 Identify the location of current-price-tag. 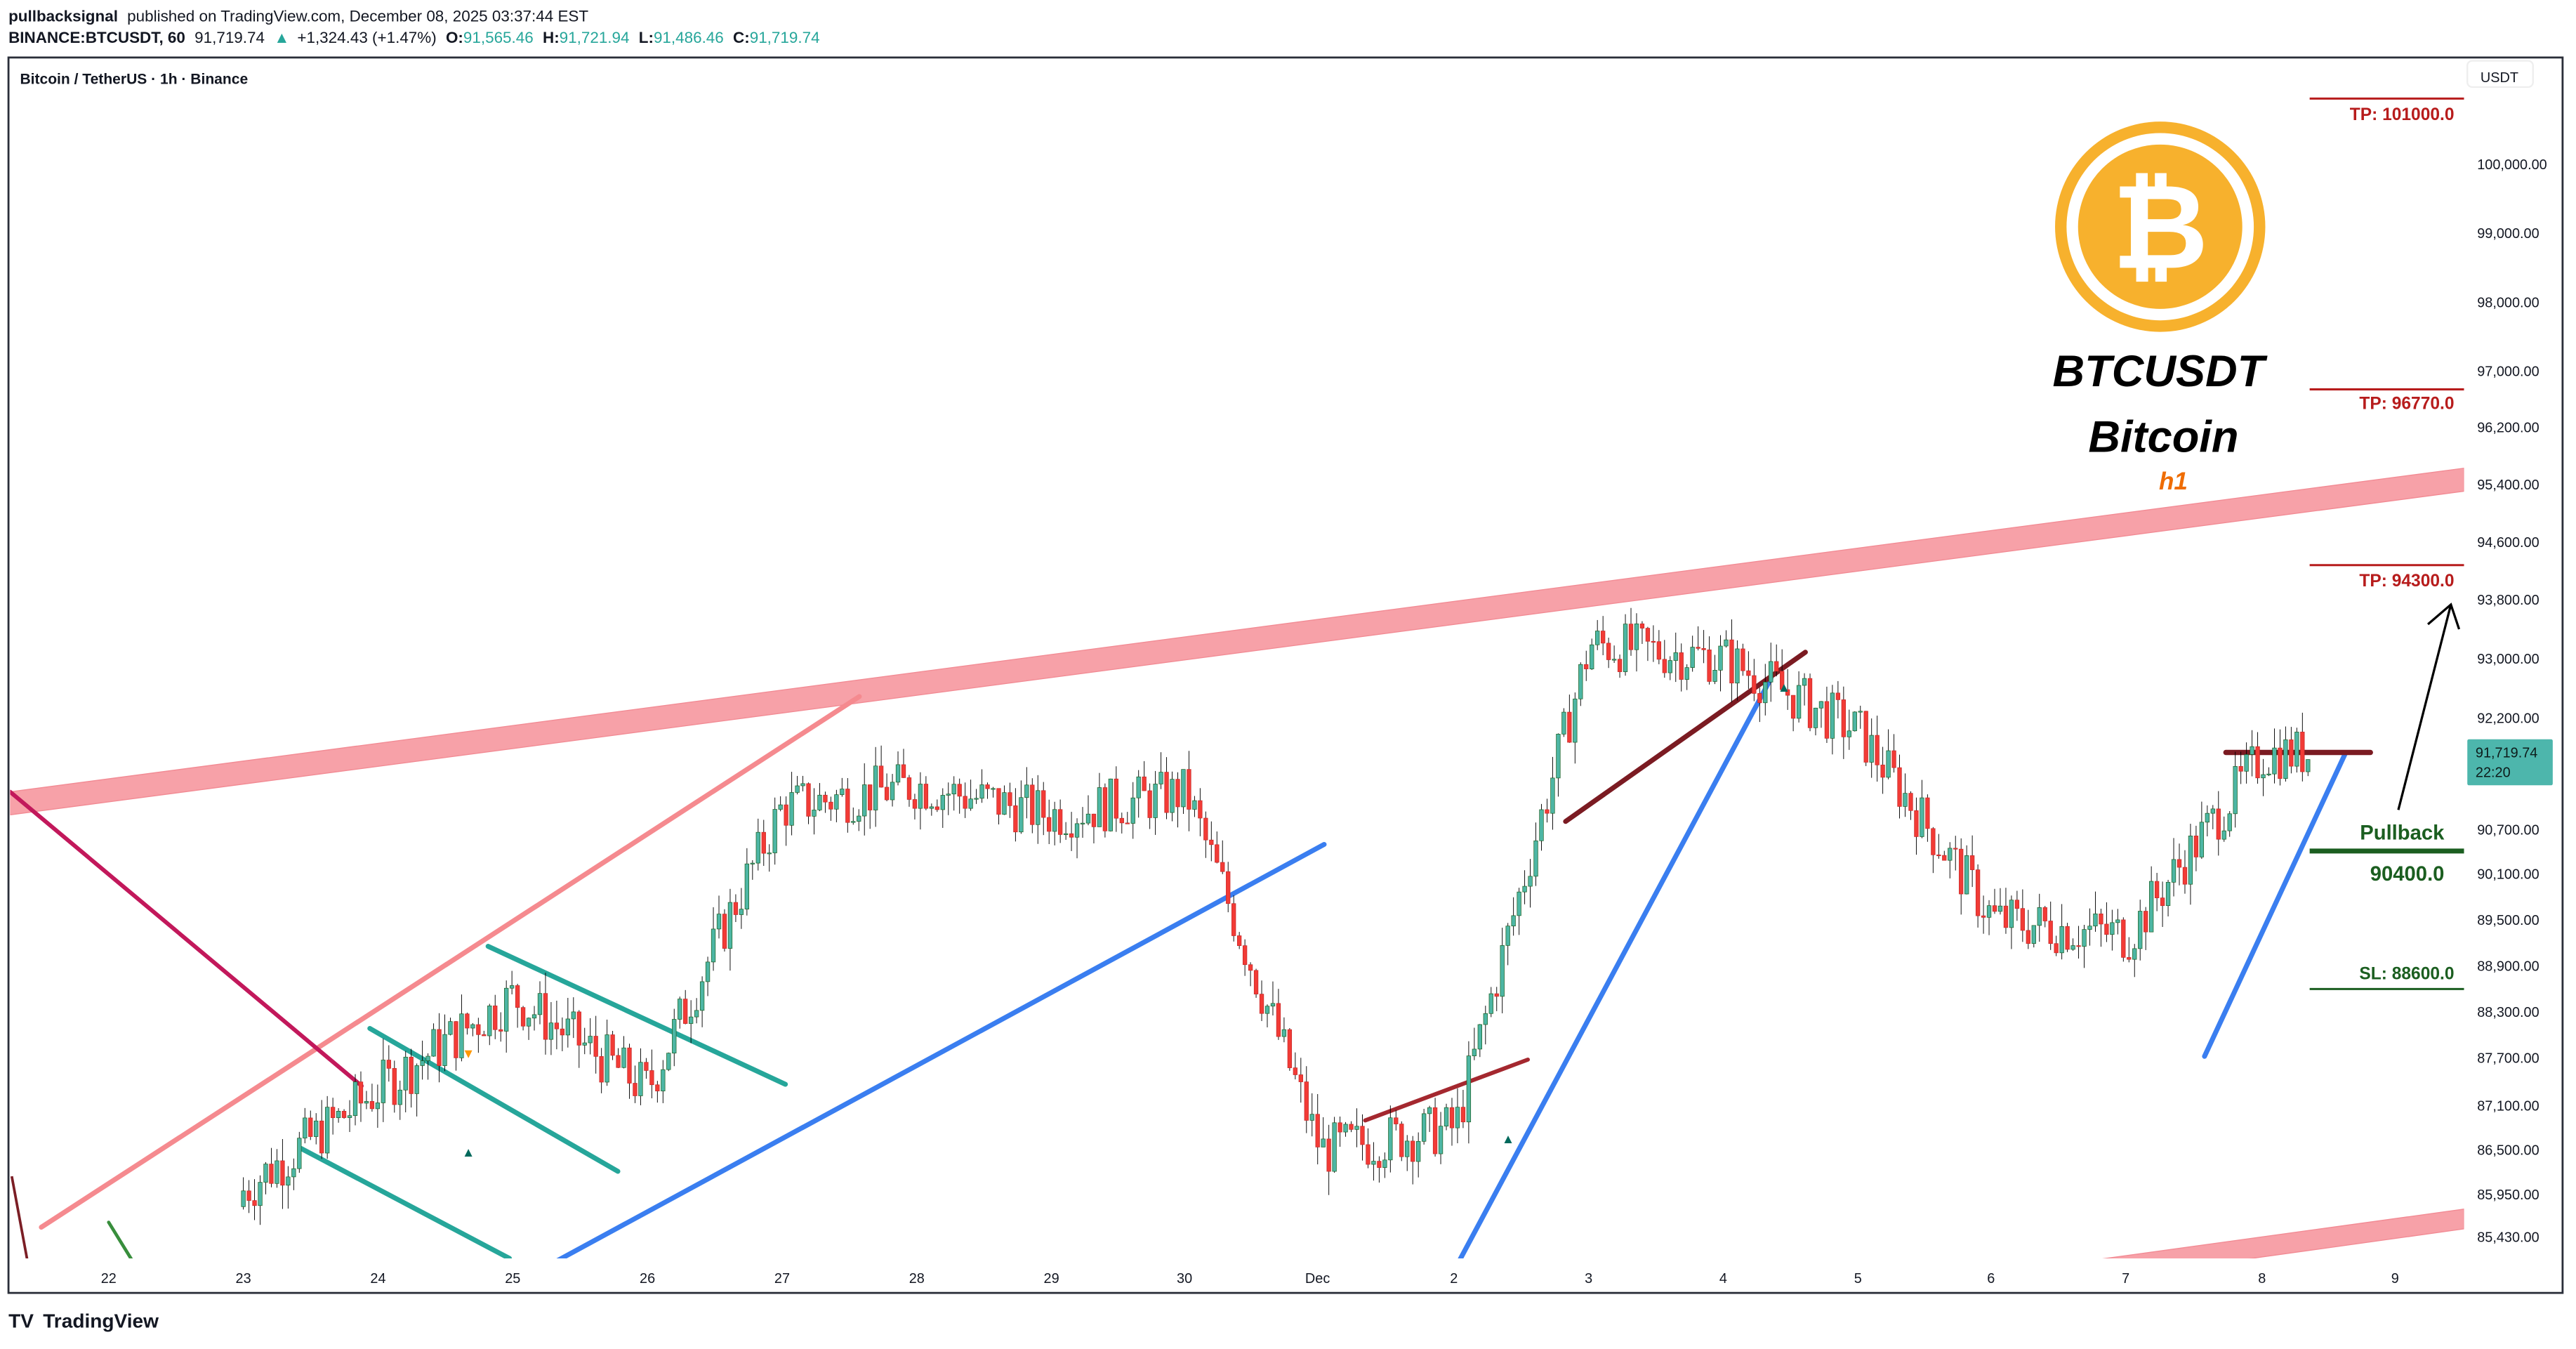
(2510, 762).